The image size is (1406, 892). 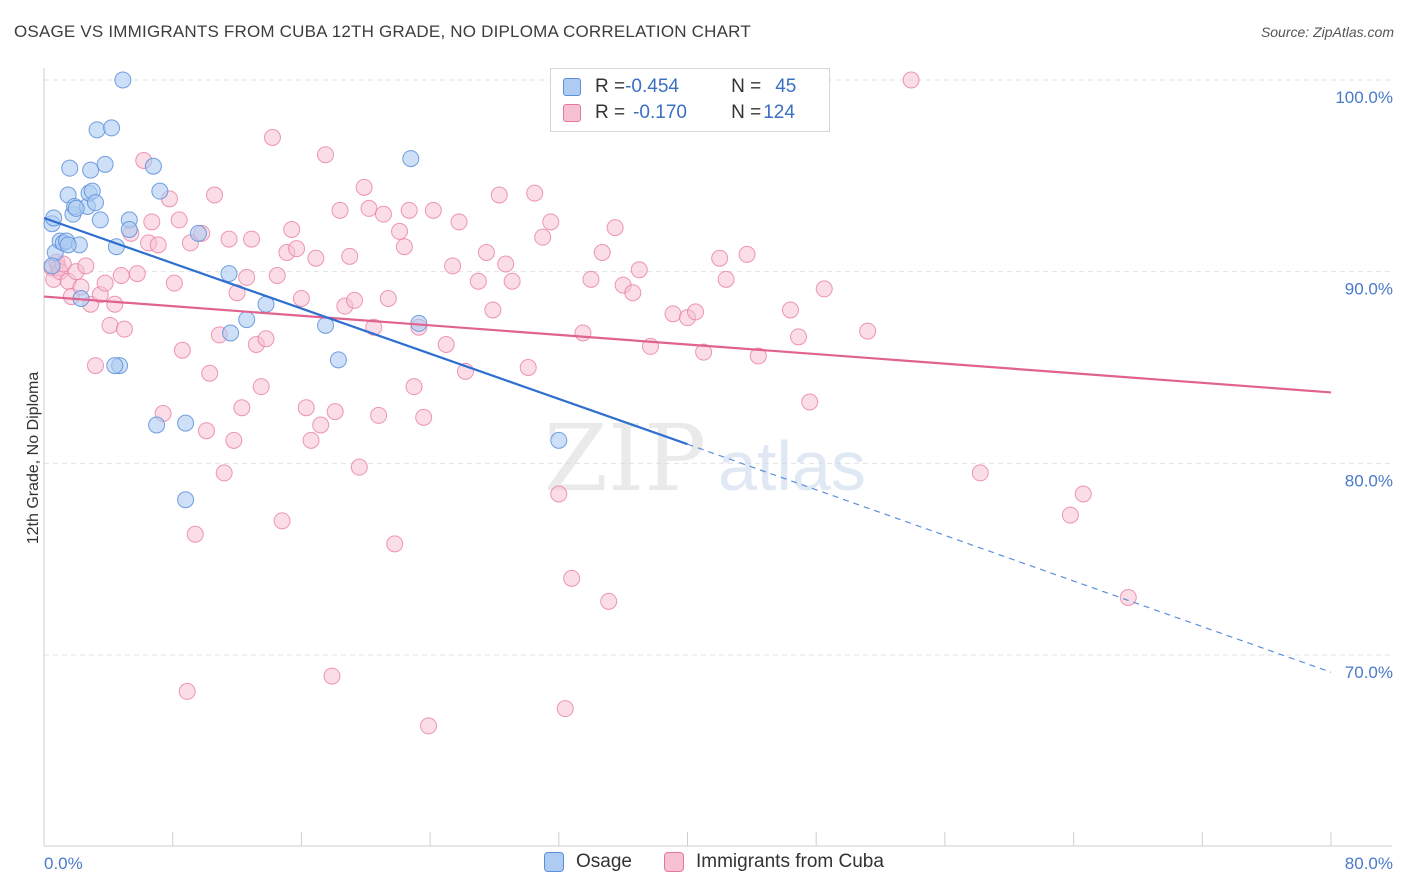 I want to click on osage-trend-extension, so click(x=1009, y=558).